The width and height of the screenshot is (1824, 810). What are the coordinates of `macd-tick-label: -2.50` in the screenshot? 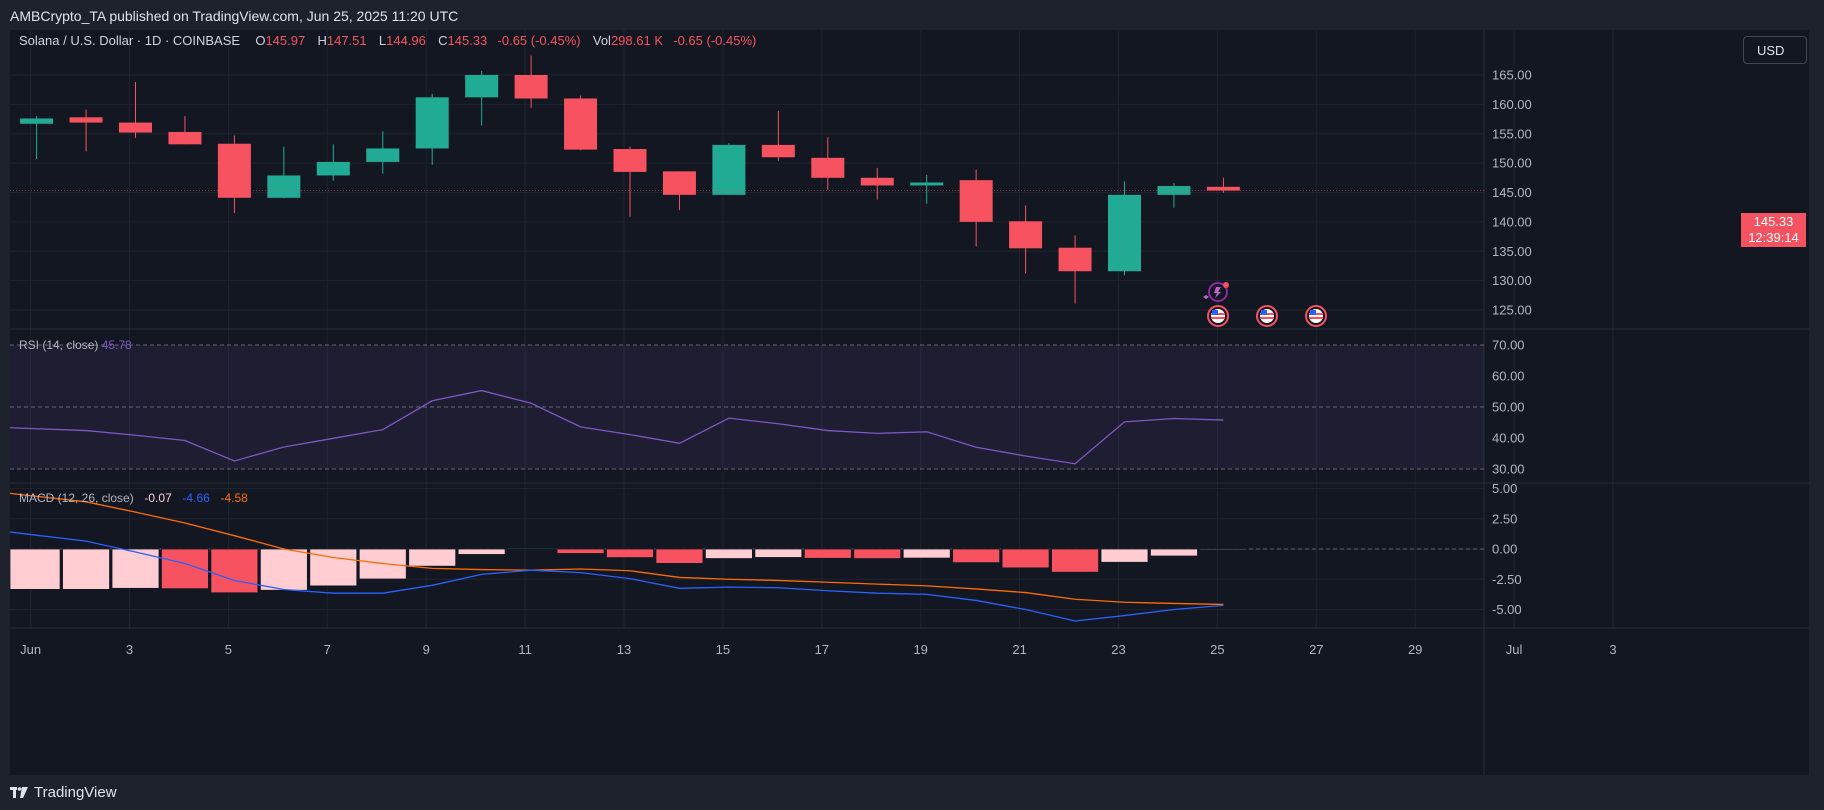 It's located at (1507, 579).